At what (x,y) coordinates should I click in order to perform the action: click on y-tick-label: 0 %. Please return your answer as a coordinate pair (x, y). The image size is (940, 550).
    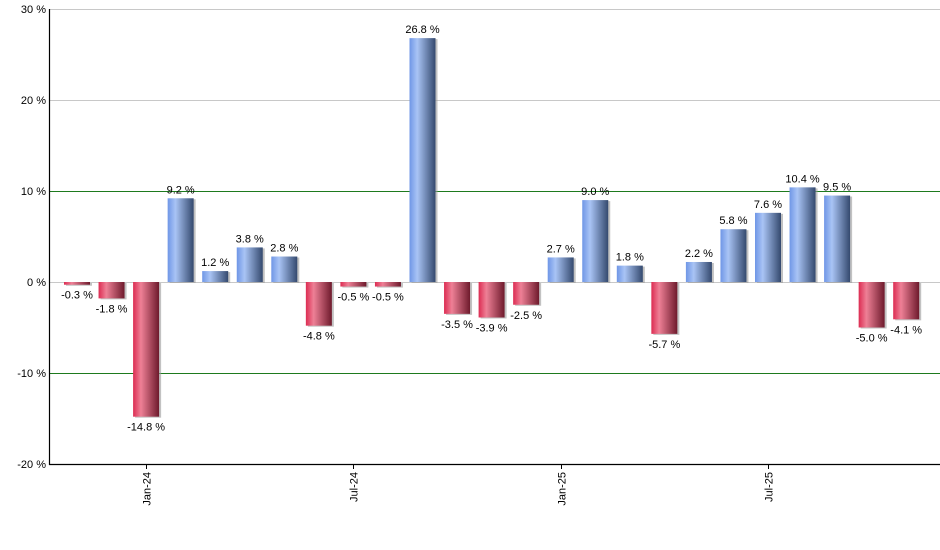
    Looking at the image, I should click on (36, 283).